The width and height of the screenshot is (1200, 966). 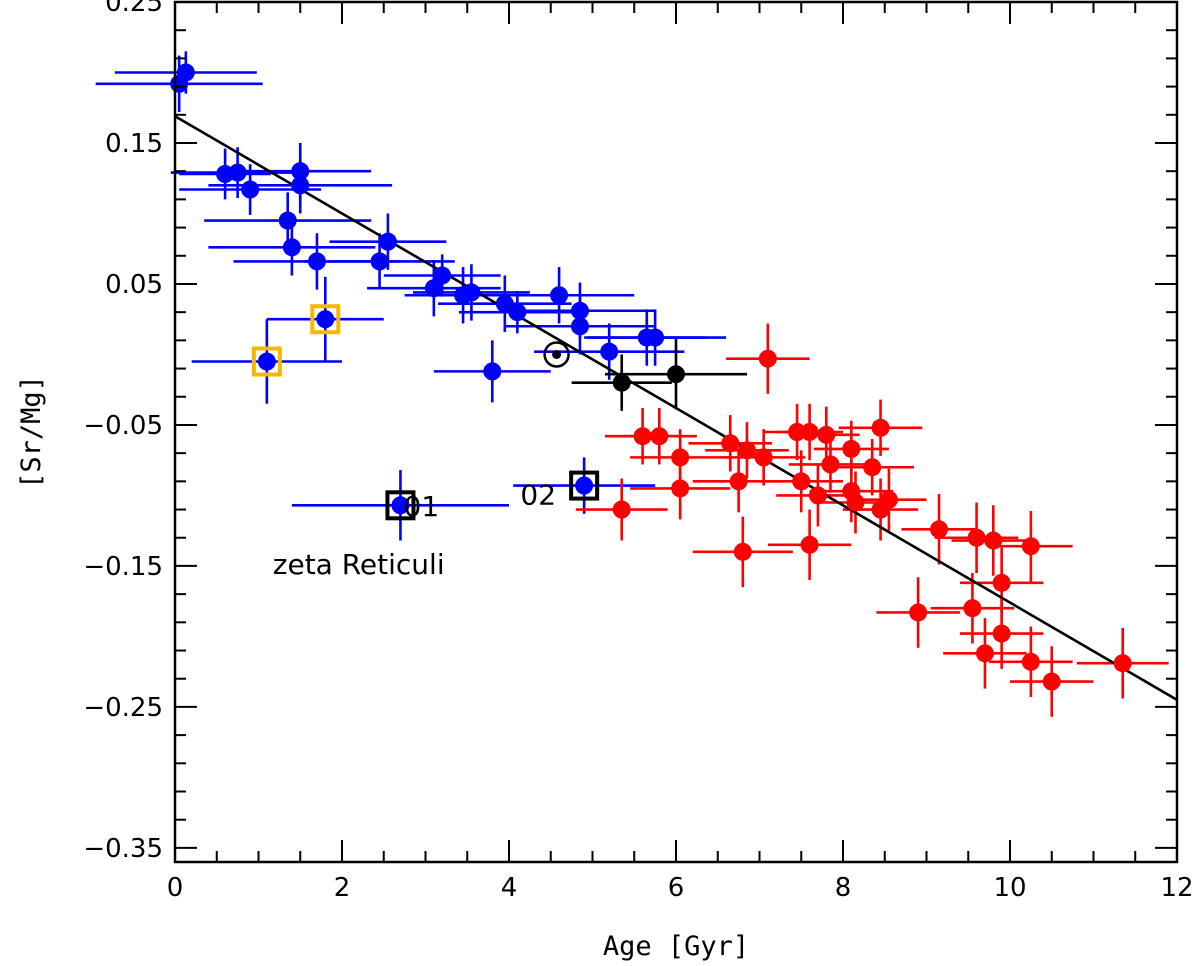 What do you see at coordinates (422, 506) in the screenshot?
I see `annotation-label: 01` at bounding box center [422, 506].